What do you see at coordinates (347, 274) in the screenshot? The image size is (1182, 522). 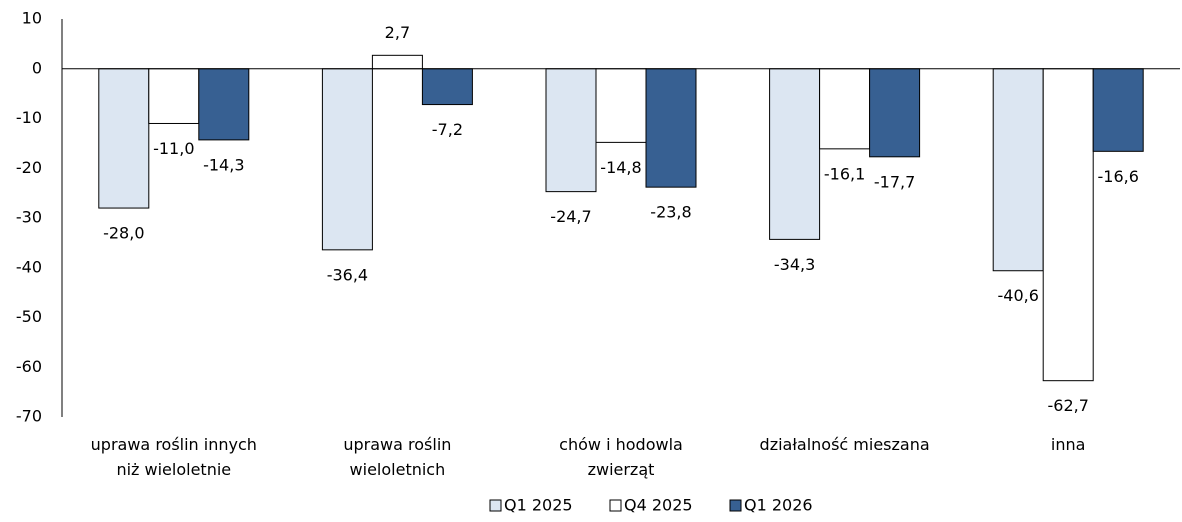 I see `value-label: -36,4` at bounding box center [347, 274].